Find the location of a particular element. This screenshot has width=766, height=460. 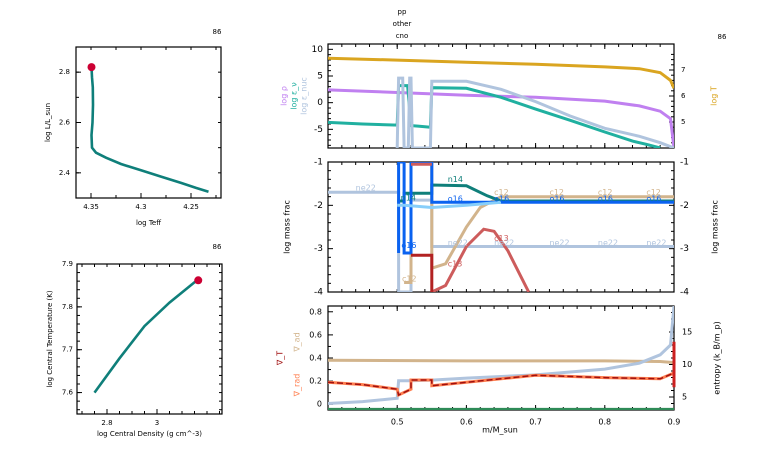

abundance-o16-lite is located at coordinates (449, 205).